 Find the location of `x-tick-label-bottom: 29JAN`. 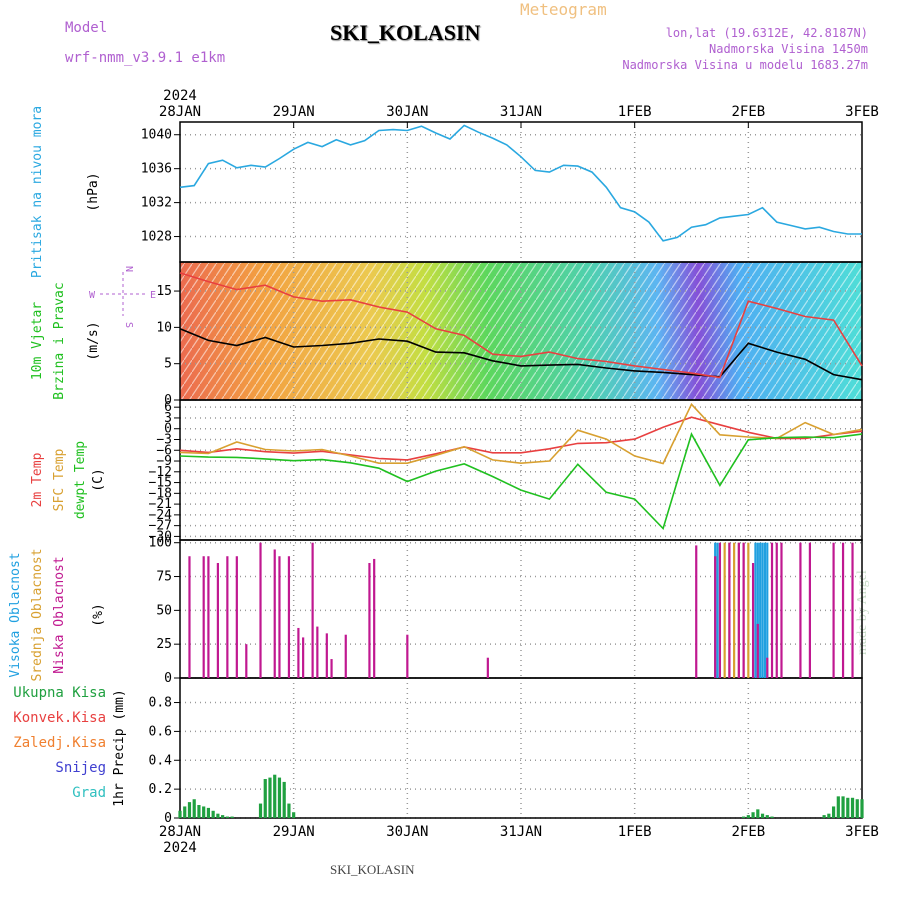

x-tick-label-bottom: 29JAN is located at coordinates (294, 832).